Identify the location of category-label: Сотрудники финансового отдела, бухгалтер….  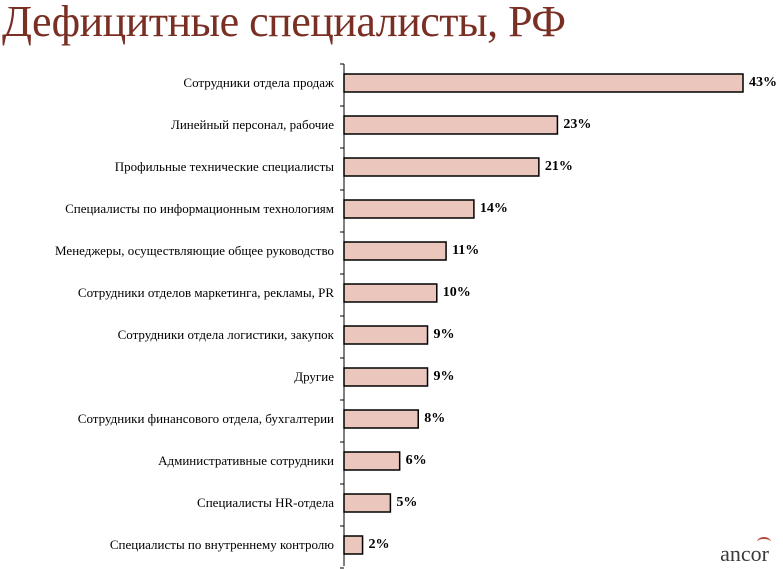
(206, 418).